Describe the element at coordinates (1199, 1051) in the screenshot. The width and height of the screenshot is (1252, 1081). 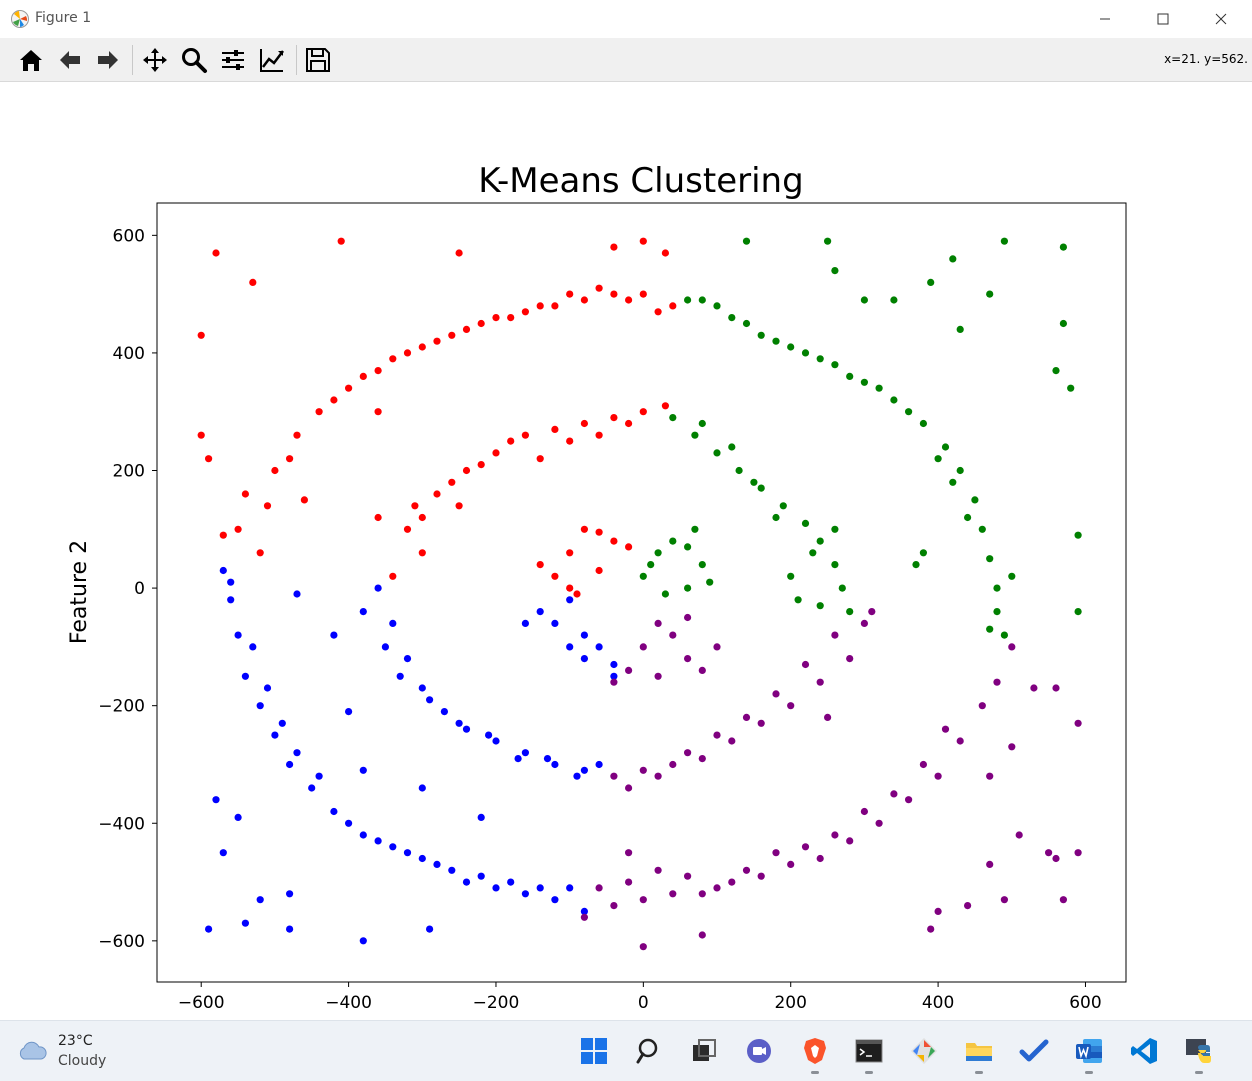
I see `python-button` at that location.